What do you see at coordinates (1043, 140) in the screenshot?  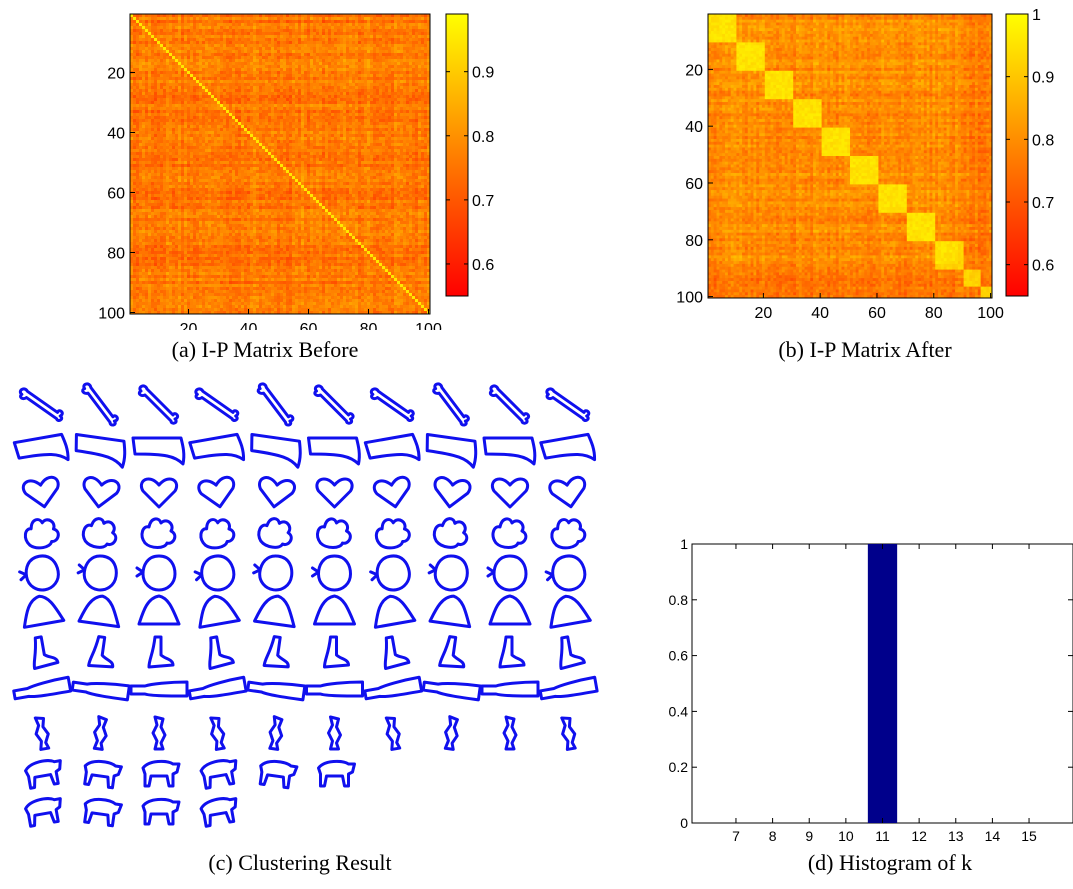 I see `colorbar-tick-label: 0.8` at bounding box center [1043, 140].